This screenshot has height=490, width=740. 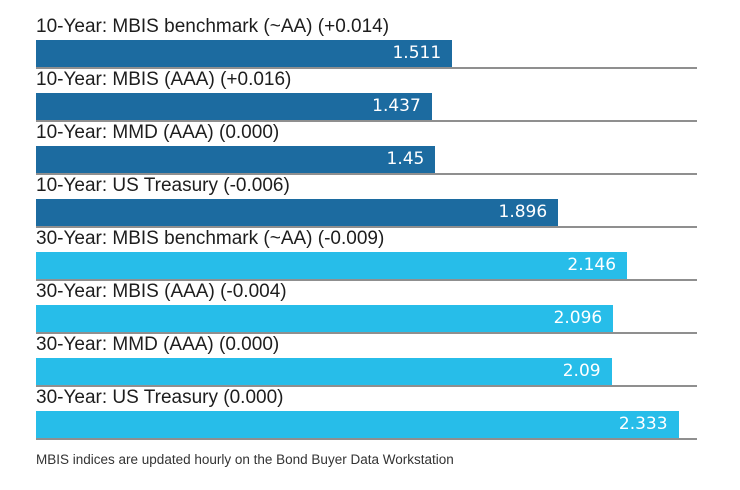 I want to click on bar-label: 30-Year: MMD (AAA) (0.000), so click(x=158, y=344).